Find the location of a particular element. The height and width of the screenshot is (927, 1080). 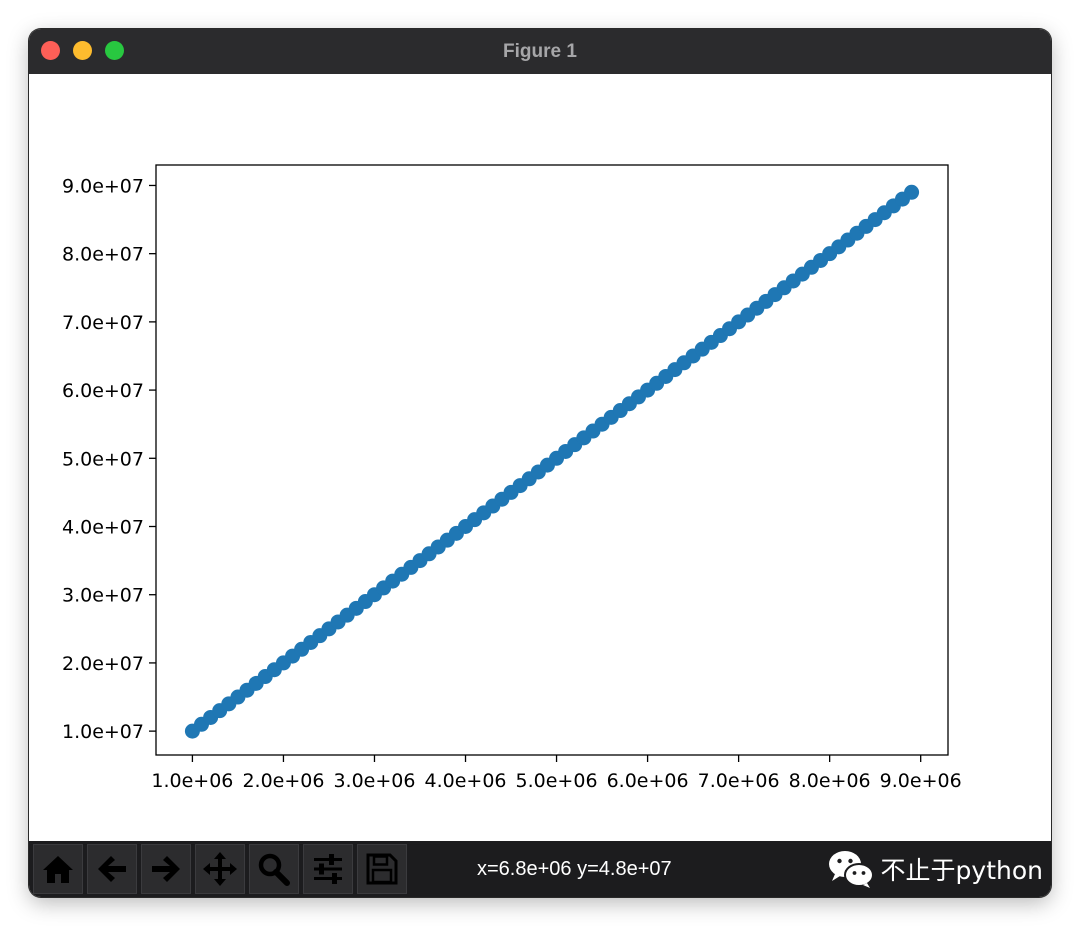

minimize-window-button is located at coordinates (82, 50).